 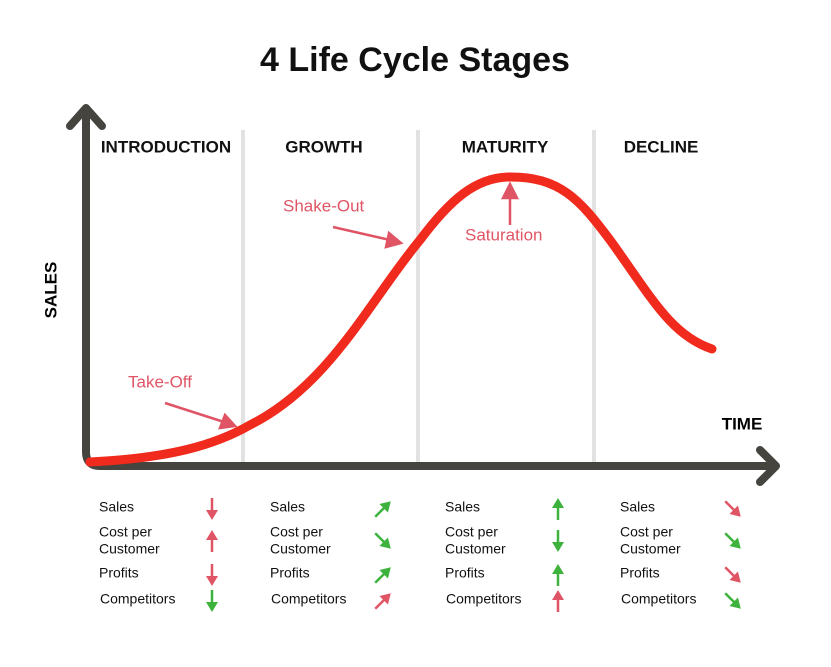 I want to click on stage-name: MATURITY, so click(x=505, y=146).